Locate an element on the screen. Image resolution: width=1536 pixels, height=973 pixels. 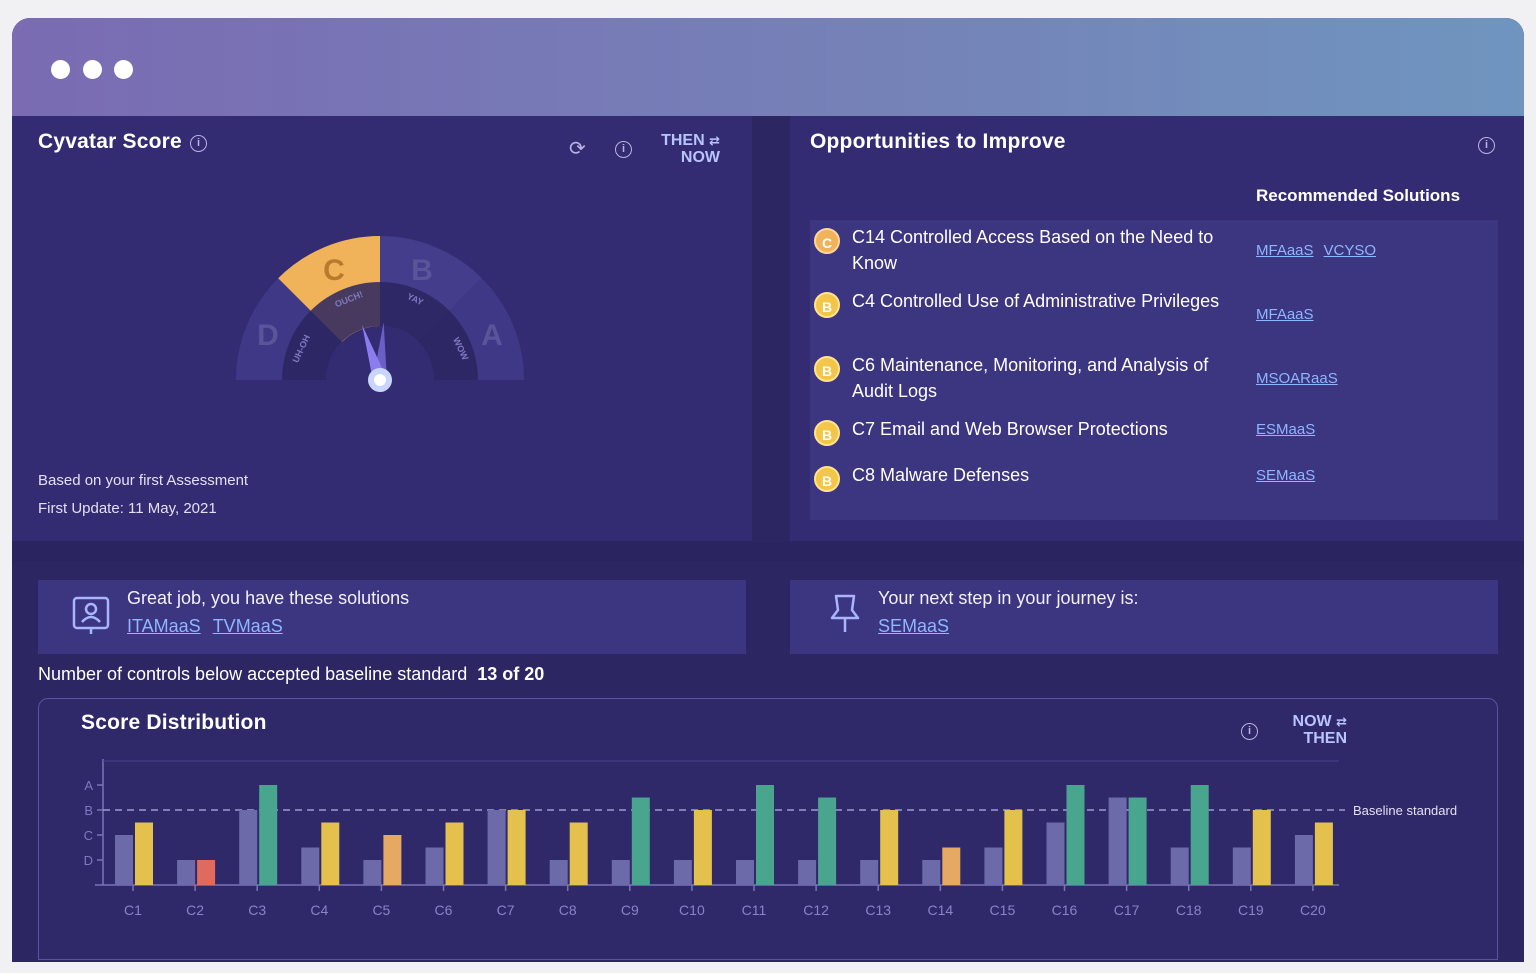
recommended-solutions-header: Recommended Solutions is located at coordinates (1358, 195).